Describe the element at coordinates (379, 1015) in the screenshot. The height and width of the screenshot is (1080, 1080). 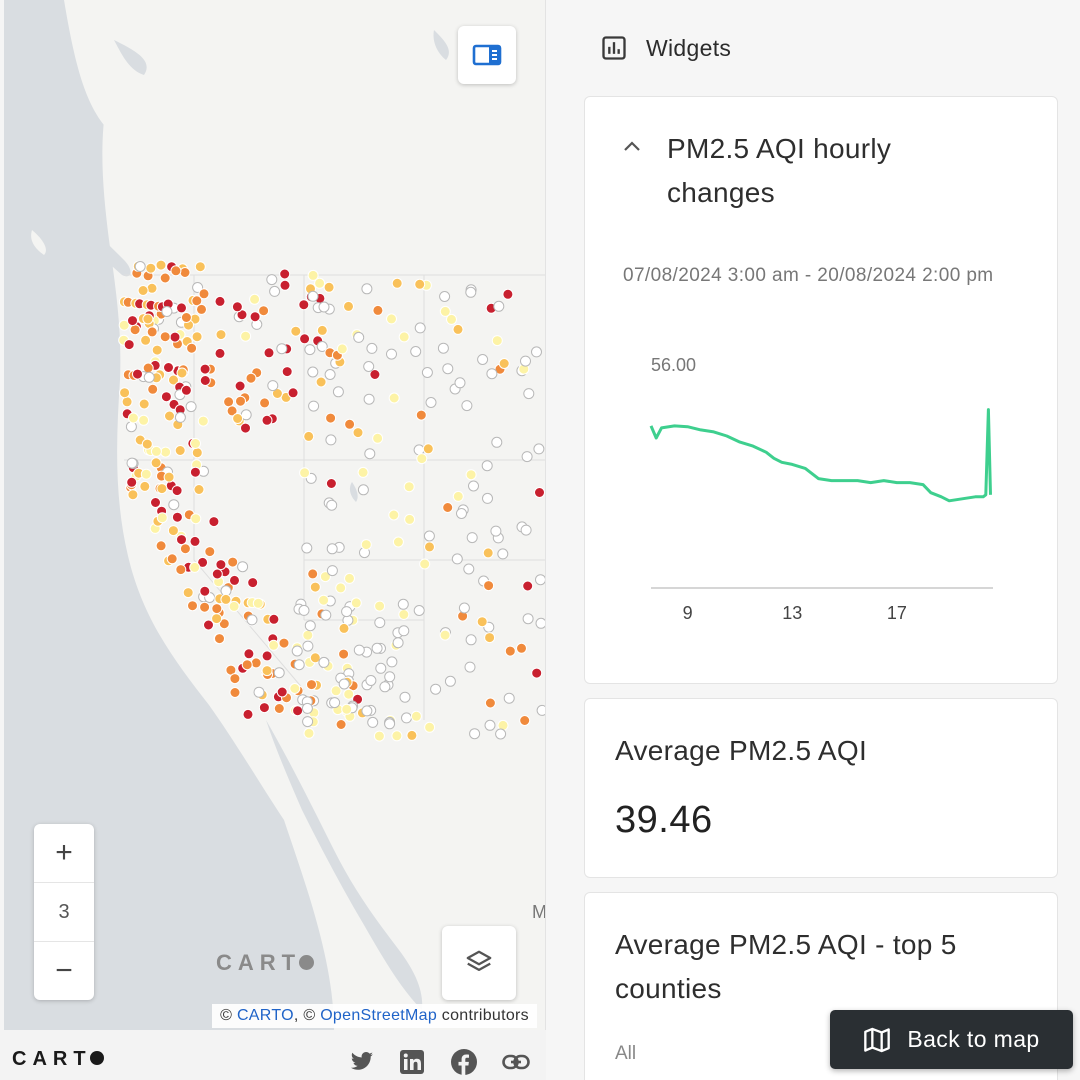
I see `osm-attribution-link: OpenStreetMap` at that location.